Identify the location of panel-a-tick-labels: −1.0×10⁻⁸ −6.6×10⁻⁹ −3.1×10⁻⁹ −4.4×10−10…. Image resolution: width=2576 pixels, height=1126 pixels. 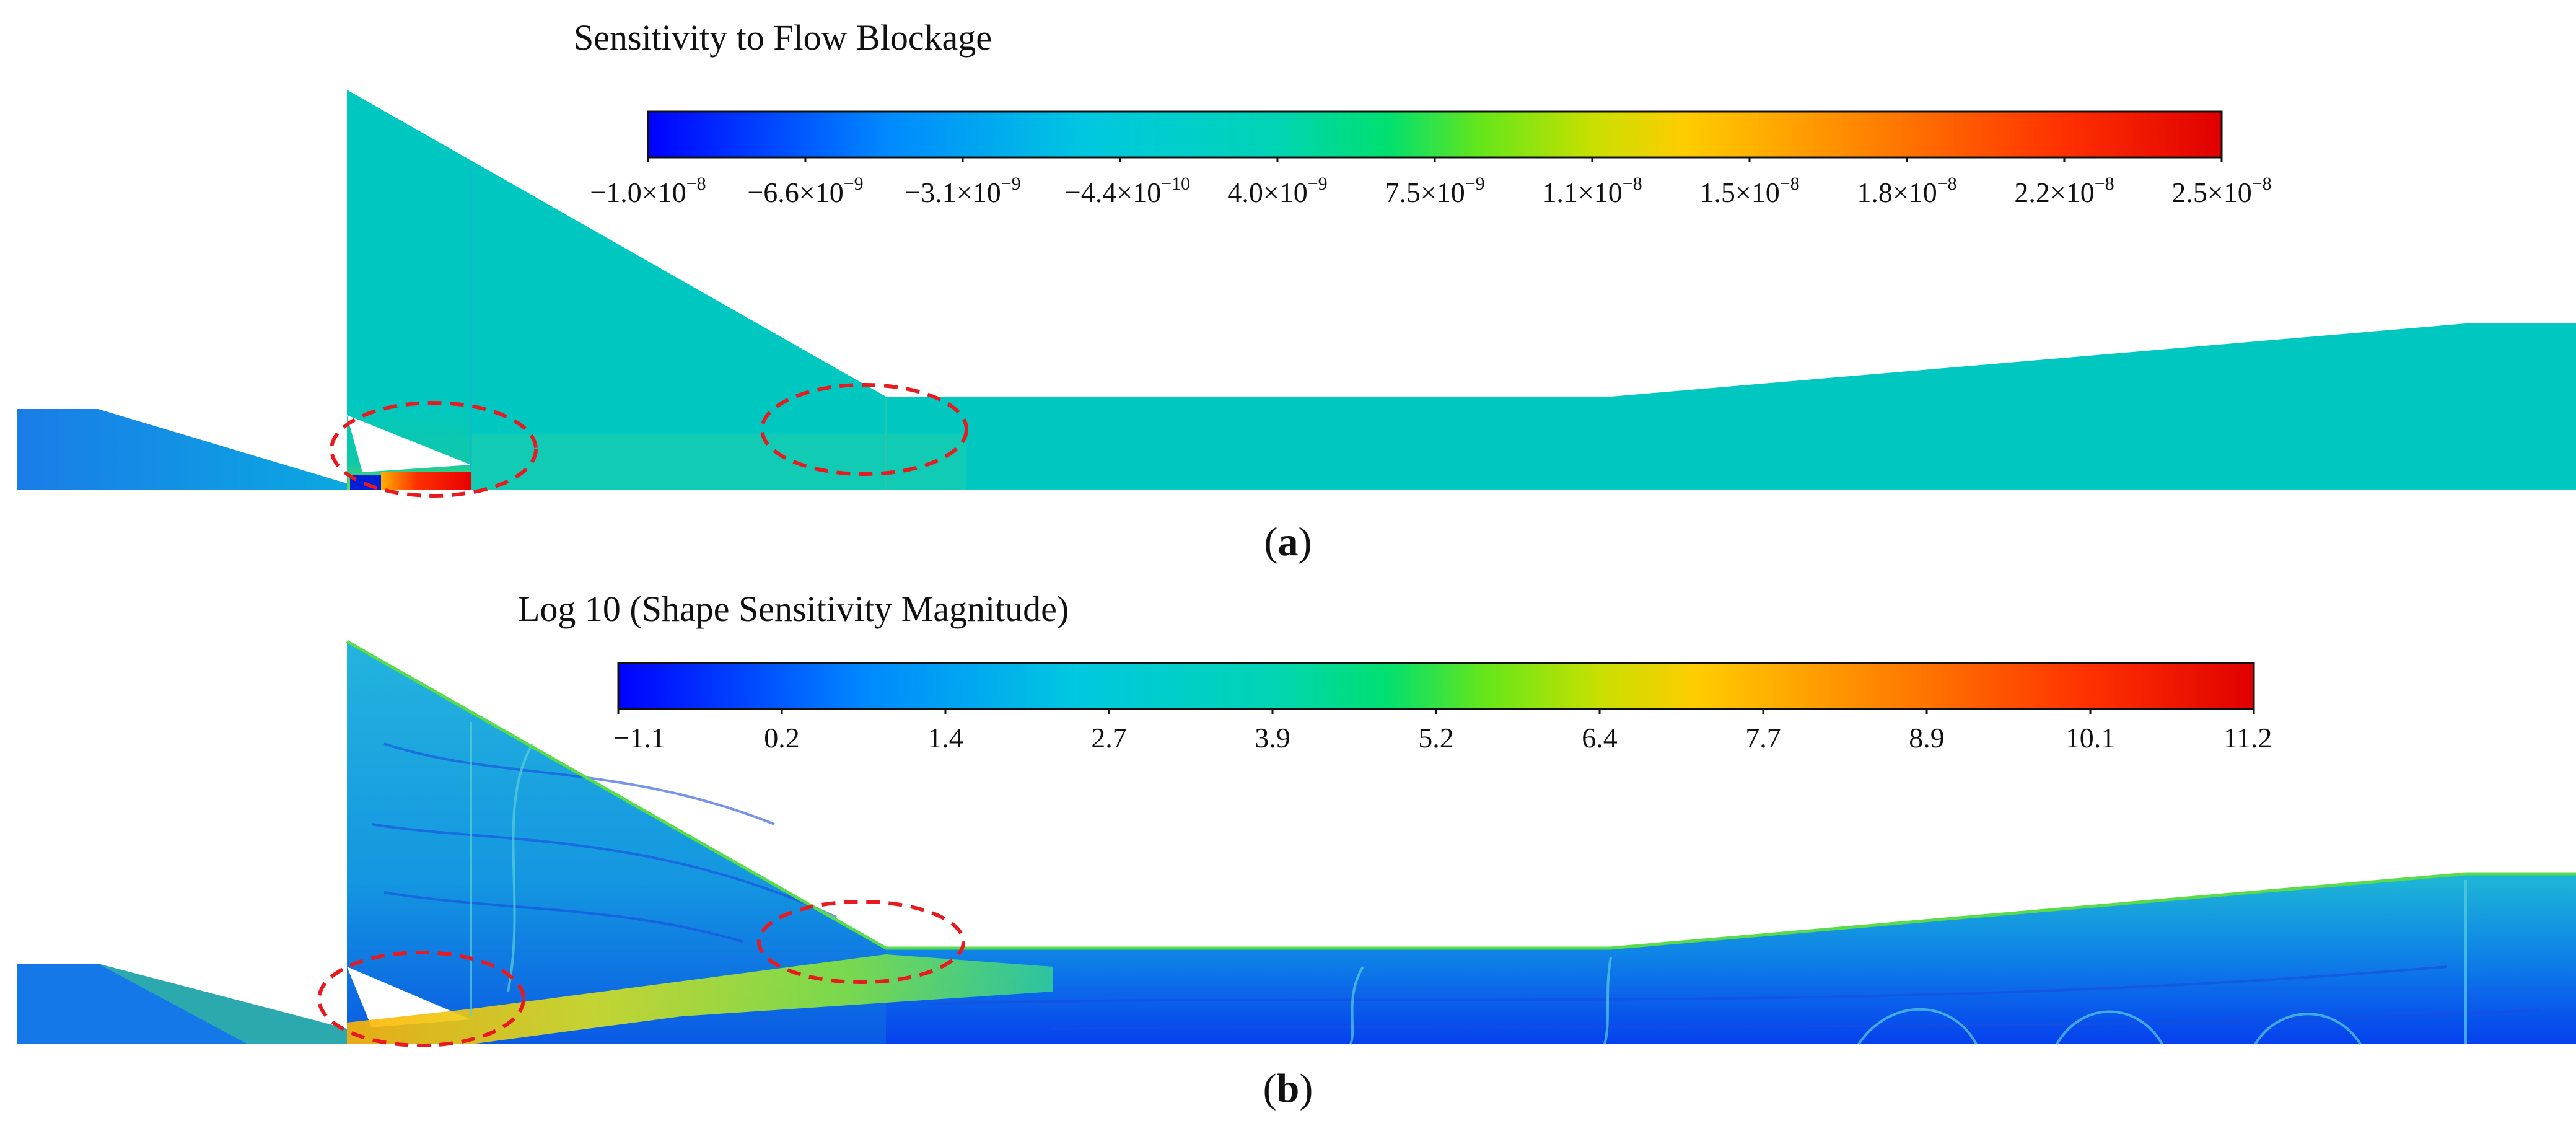
(1430, 191).